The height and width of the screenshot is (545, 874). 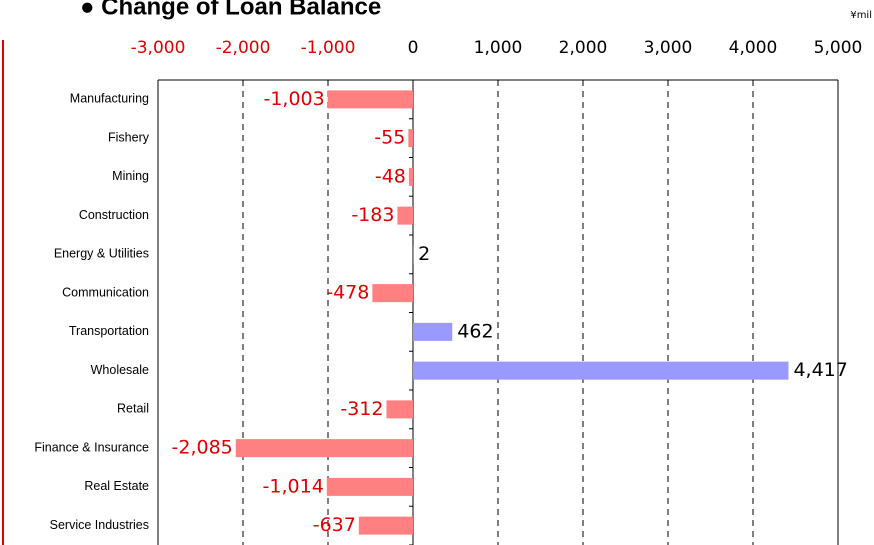 I want to click on category-label: Transportation, so click(x=109, y=331).